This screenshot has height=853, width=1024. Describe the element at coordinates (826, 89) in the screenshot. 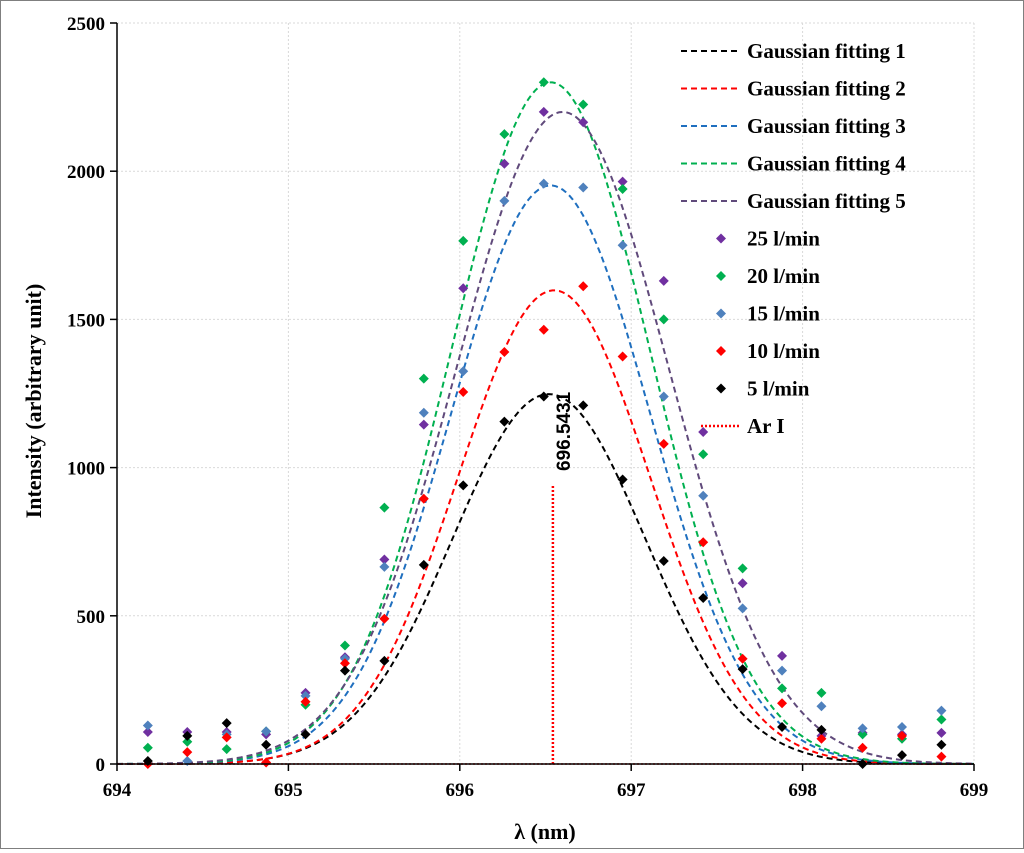

I see `legend-label-gaussian-fit-2: Gaussian fitting 2` at that location.